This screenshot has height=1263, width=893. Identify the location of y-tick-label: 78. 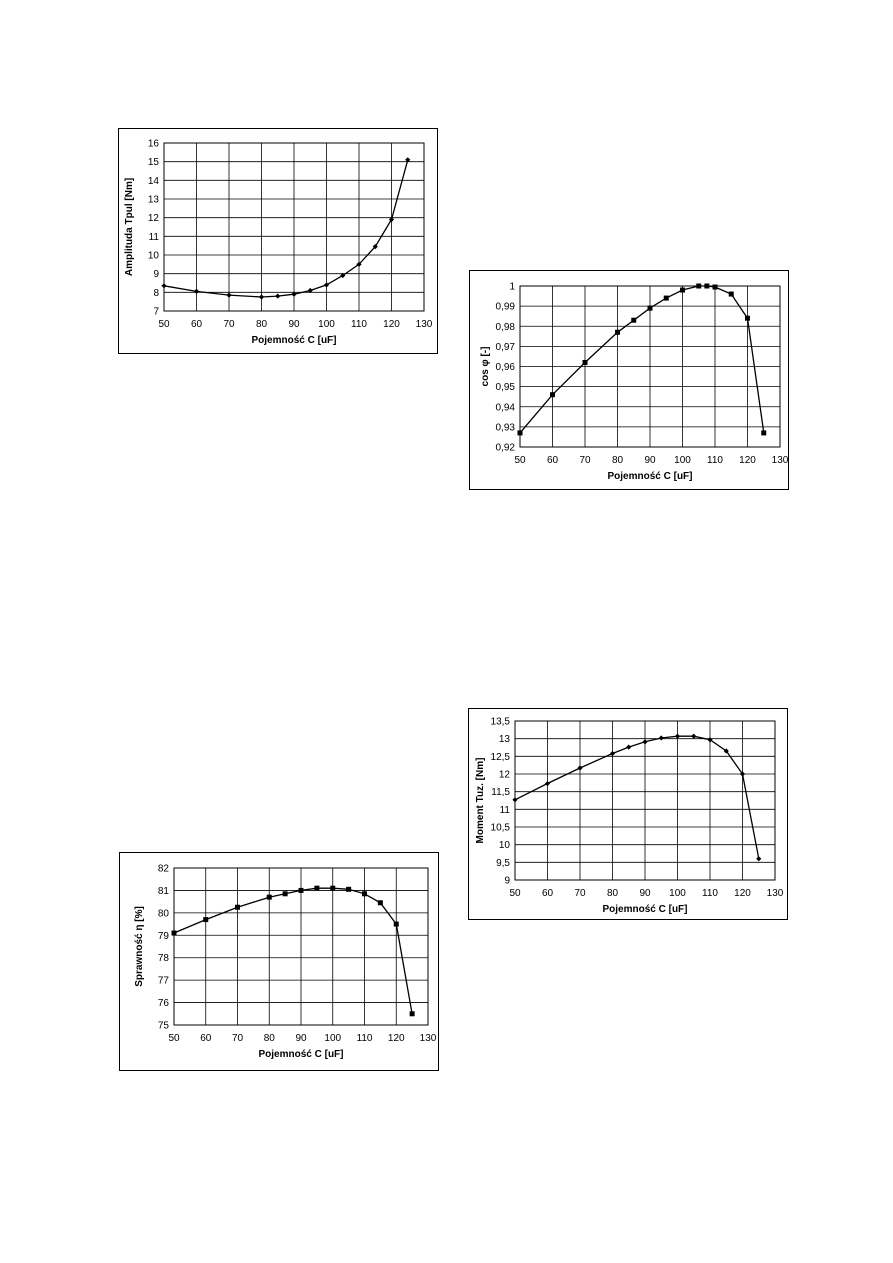
(164, 958).